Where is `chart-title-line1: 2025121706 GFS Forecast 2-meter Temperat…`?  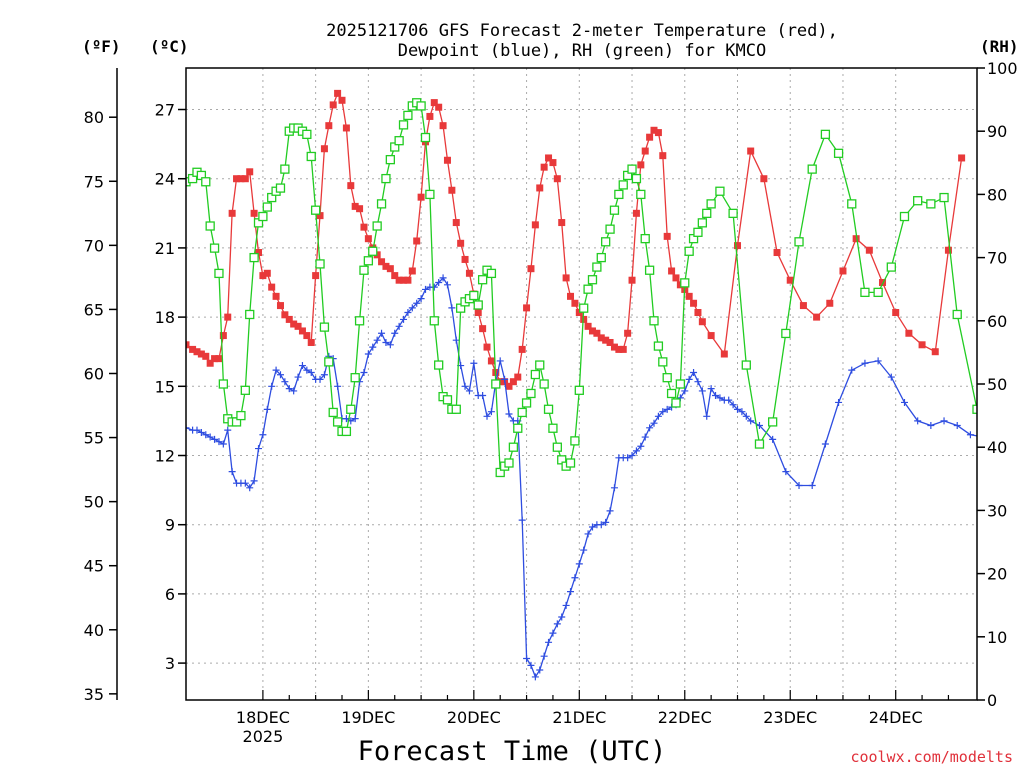
chart-title-line1: 2025121706 GFS Forecast 2-meter Temperat… is located at coordinates (582, 31).